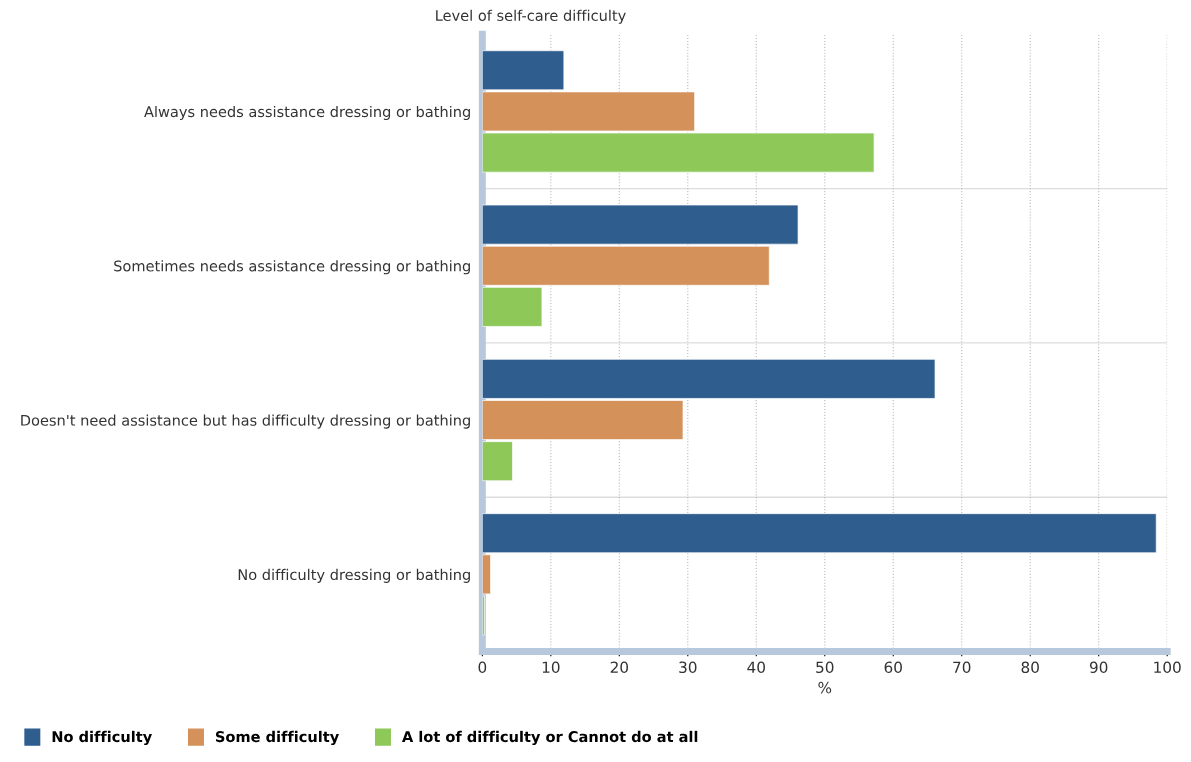 The height and width of the screenshot is (762, 1191). I want to click on legend-label: Some difficulty, so click(277, 738).